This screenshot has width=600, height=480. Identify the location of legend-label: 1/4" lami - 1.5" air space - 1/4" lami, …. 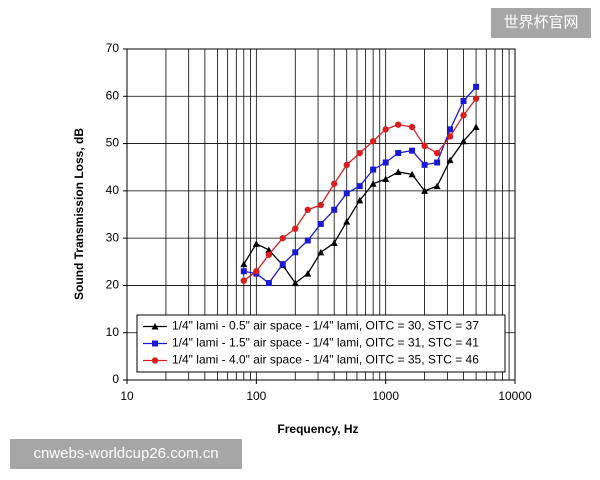
(325, 343).